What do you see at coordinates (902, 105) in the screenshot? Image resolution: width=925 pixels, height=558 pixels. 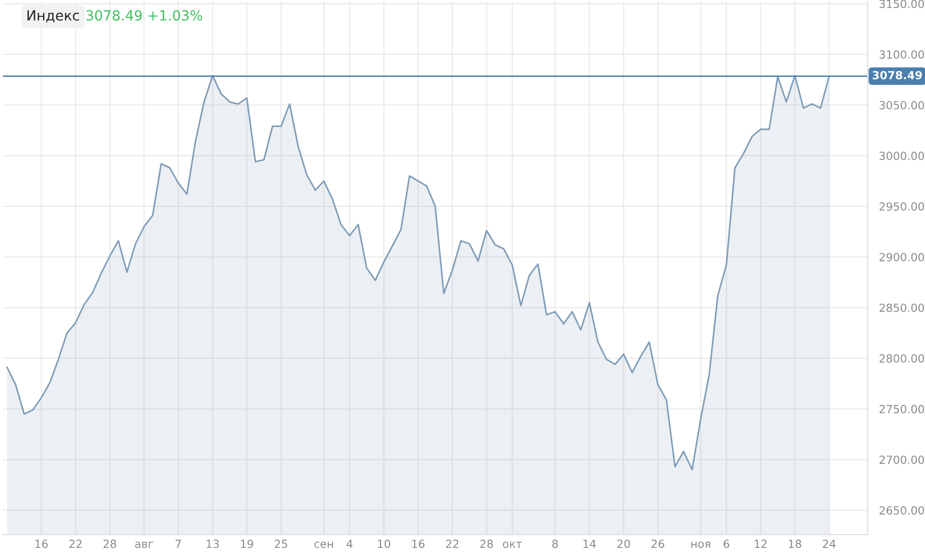 I see `y-tick-label: 3050.00` at bounding box center [902, 105].